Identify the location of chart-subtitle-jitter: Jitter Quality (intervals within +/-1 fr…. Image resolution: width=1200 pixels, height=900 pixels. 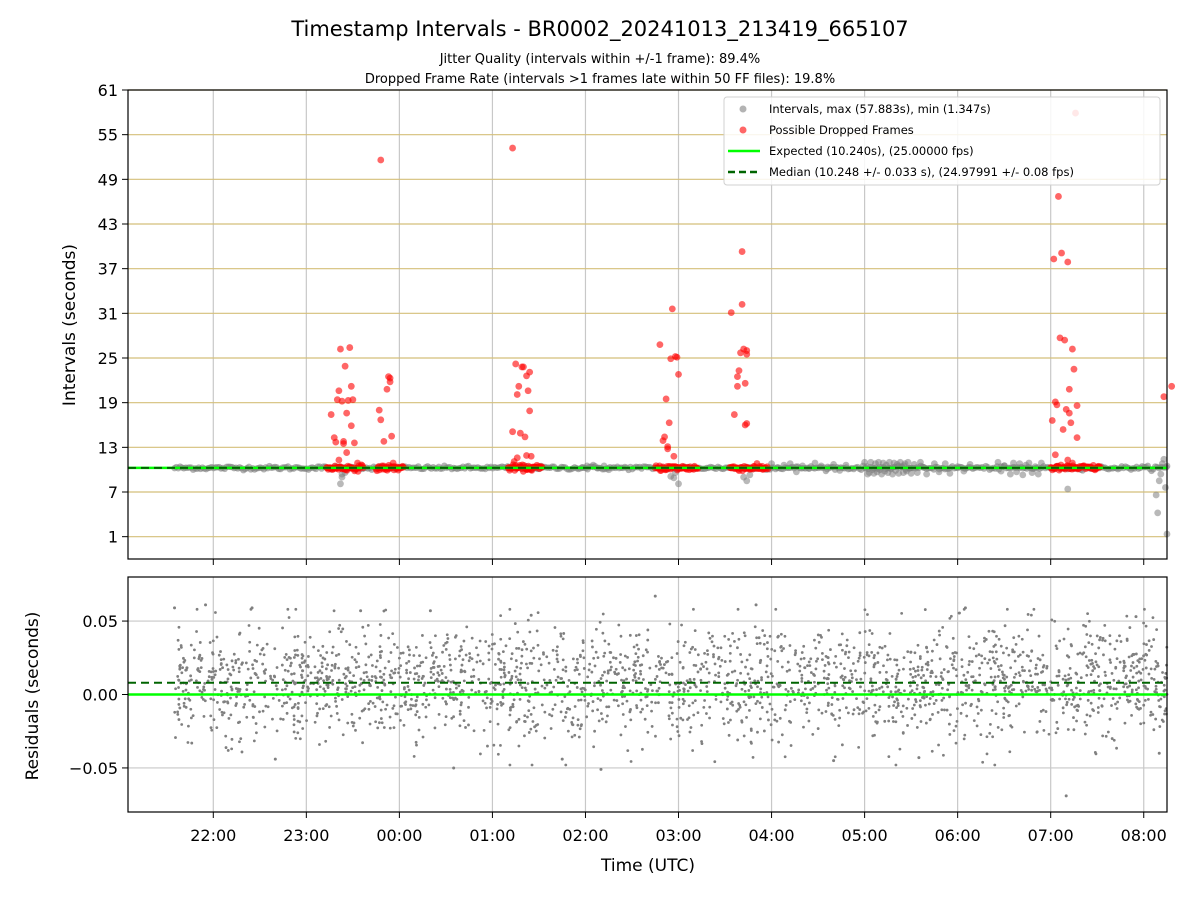
(600, 59).